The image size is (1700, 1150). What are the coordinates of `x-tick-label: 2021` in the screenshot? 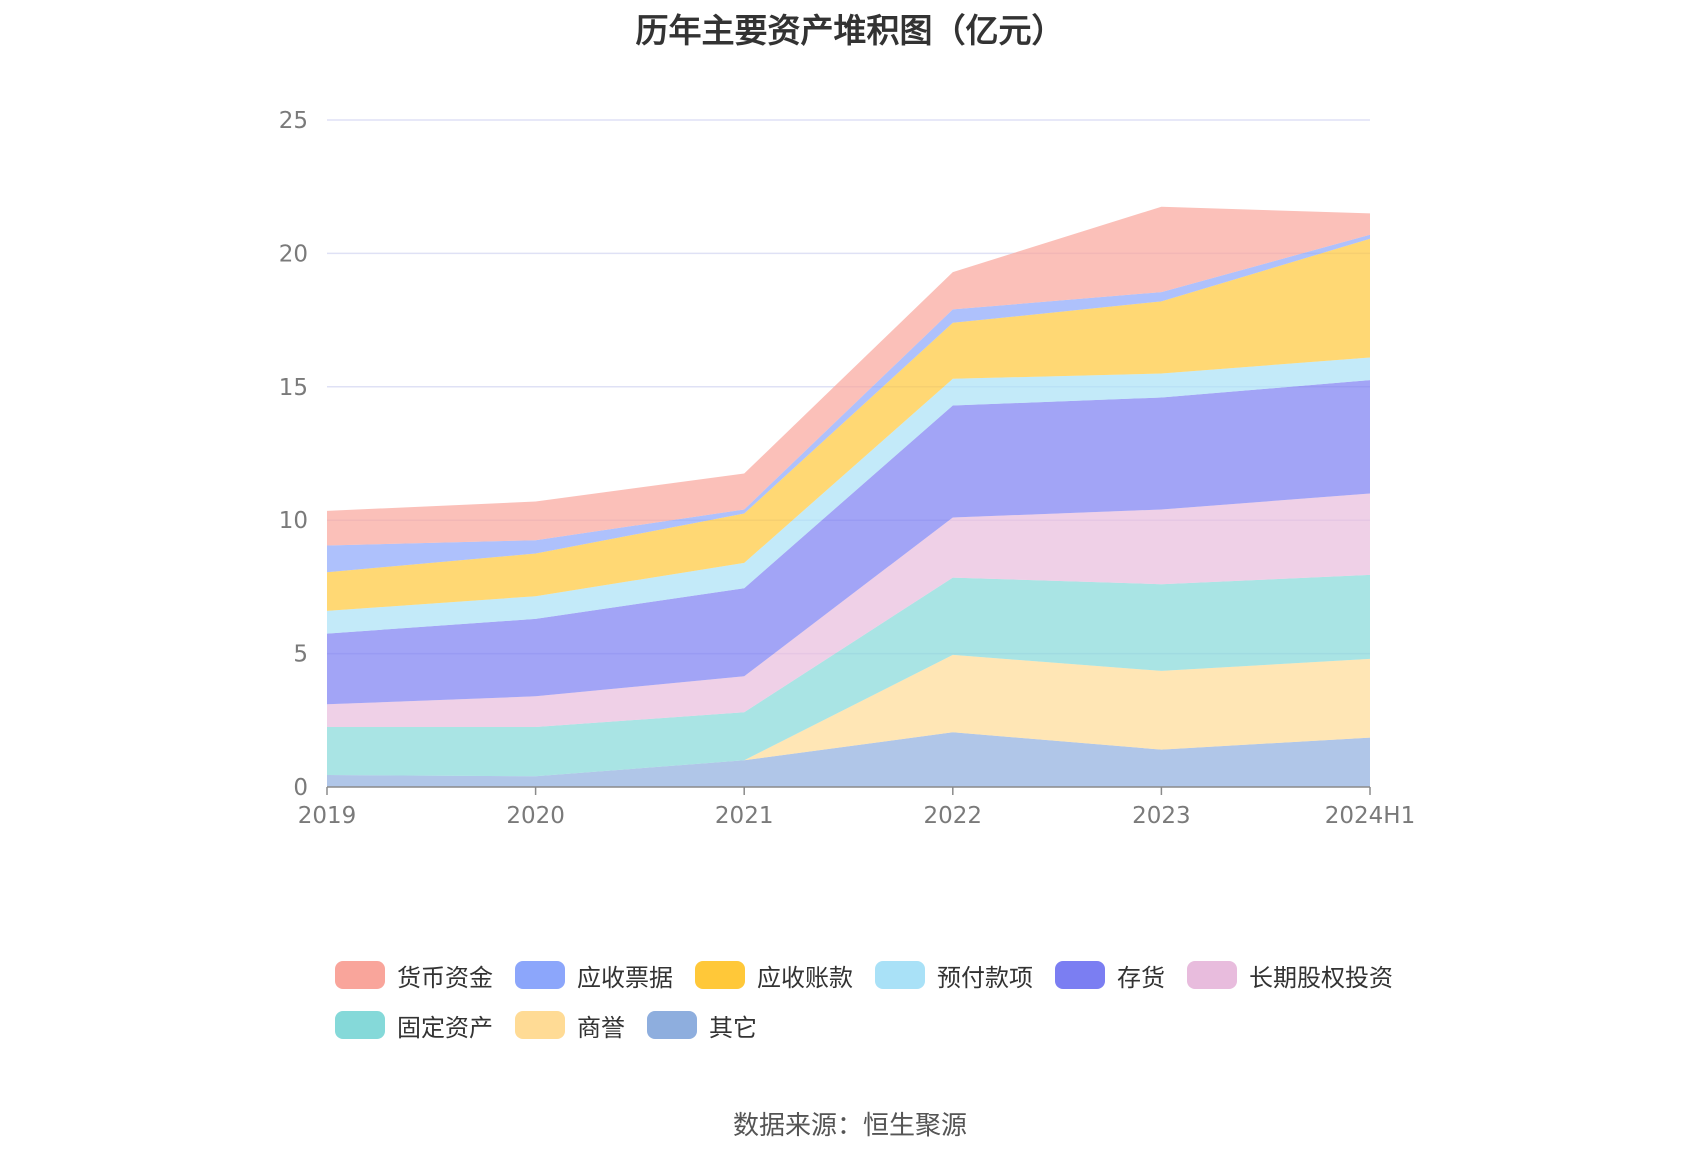 It's located at (744, 816).